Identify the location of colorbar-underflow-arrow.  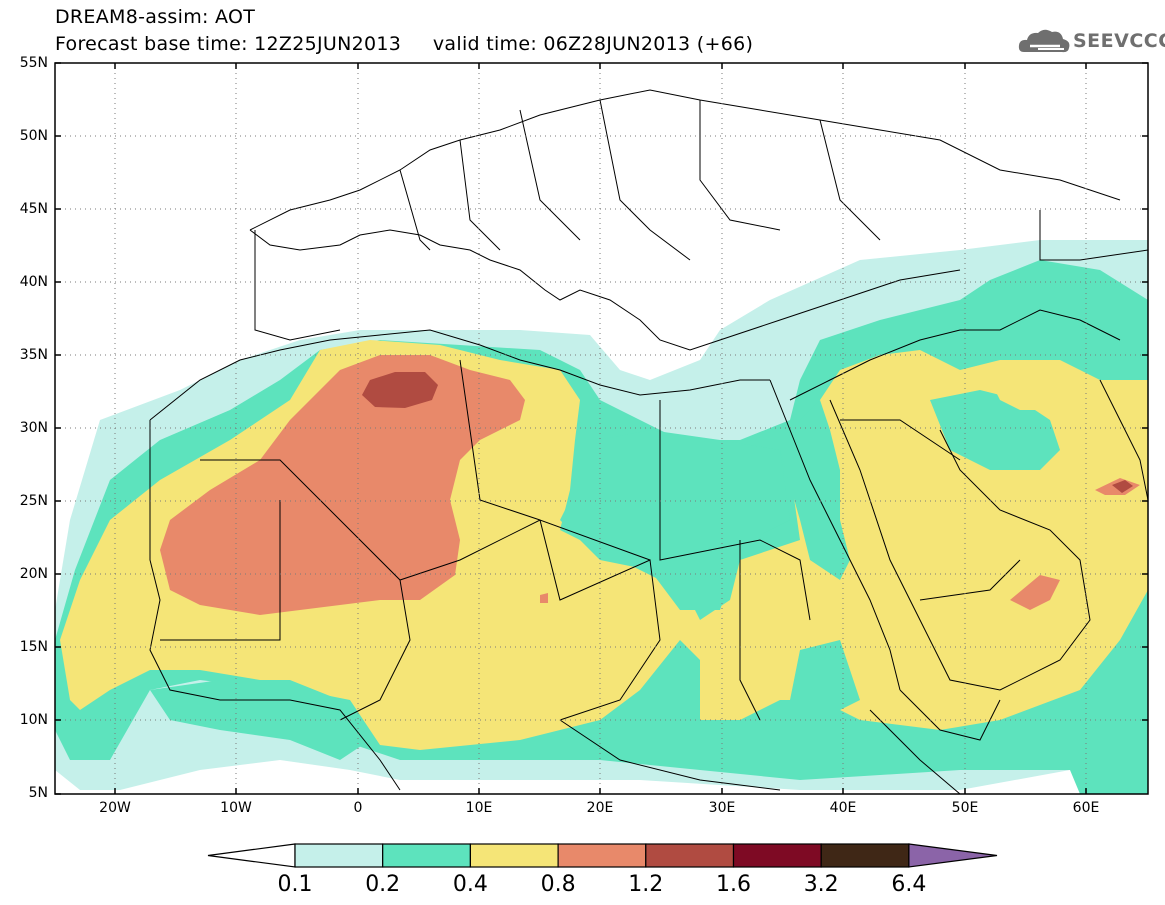
(251, 855).